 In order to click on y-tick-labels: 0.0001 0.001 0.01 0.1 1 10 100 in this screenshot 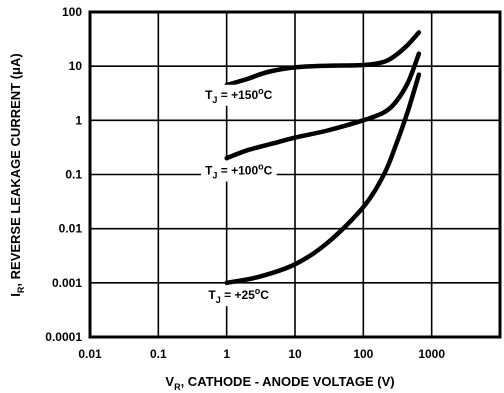, I will do `click(63, 174)`.